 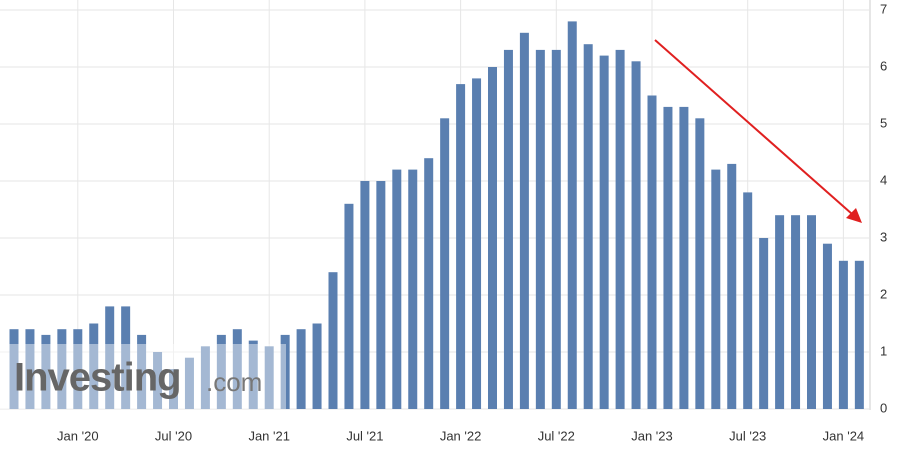 What do you see at coordinates (883, 293) in the screenshot?
I see `y-tick-label: 2` at bounding box center [883, 293].